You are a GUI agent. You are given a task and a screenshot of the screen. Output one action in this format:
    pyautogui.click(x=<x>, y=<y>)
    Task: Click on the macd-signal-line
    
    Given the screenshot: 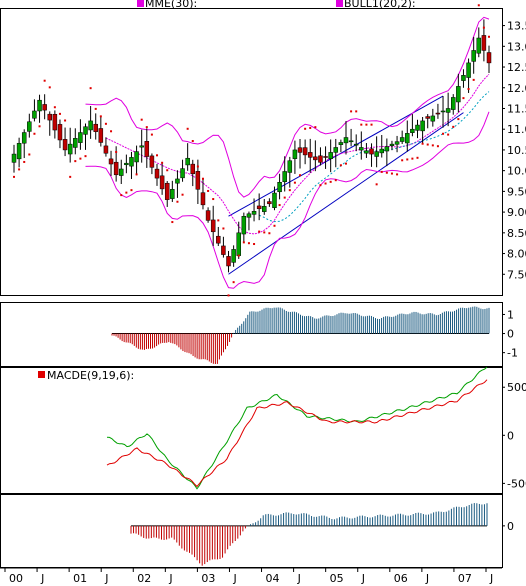 What is the action you would take?
    pyautogui.click(x=297, y=433)
    